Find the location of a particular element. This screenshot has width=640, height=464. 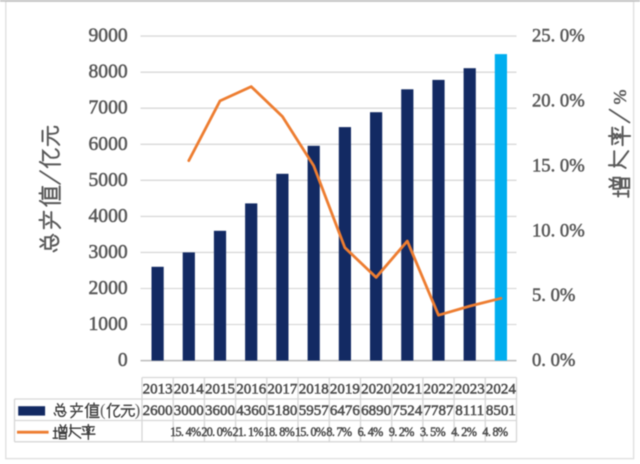

svg-text: 3. 5% is located at coordinates (432, 432).